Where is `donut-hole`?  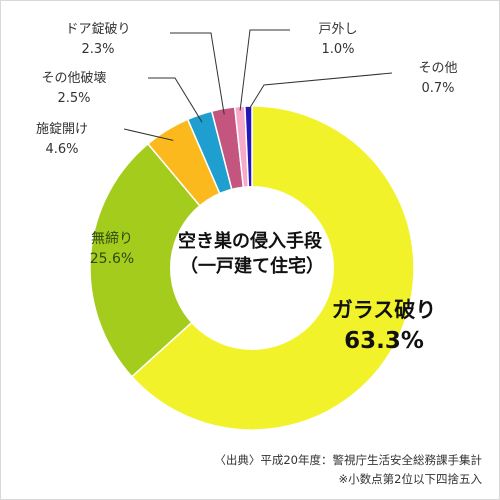
donut-hole is located at coordinates (252, 268).